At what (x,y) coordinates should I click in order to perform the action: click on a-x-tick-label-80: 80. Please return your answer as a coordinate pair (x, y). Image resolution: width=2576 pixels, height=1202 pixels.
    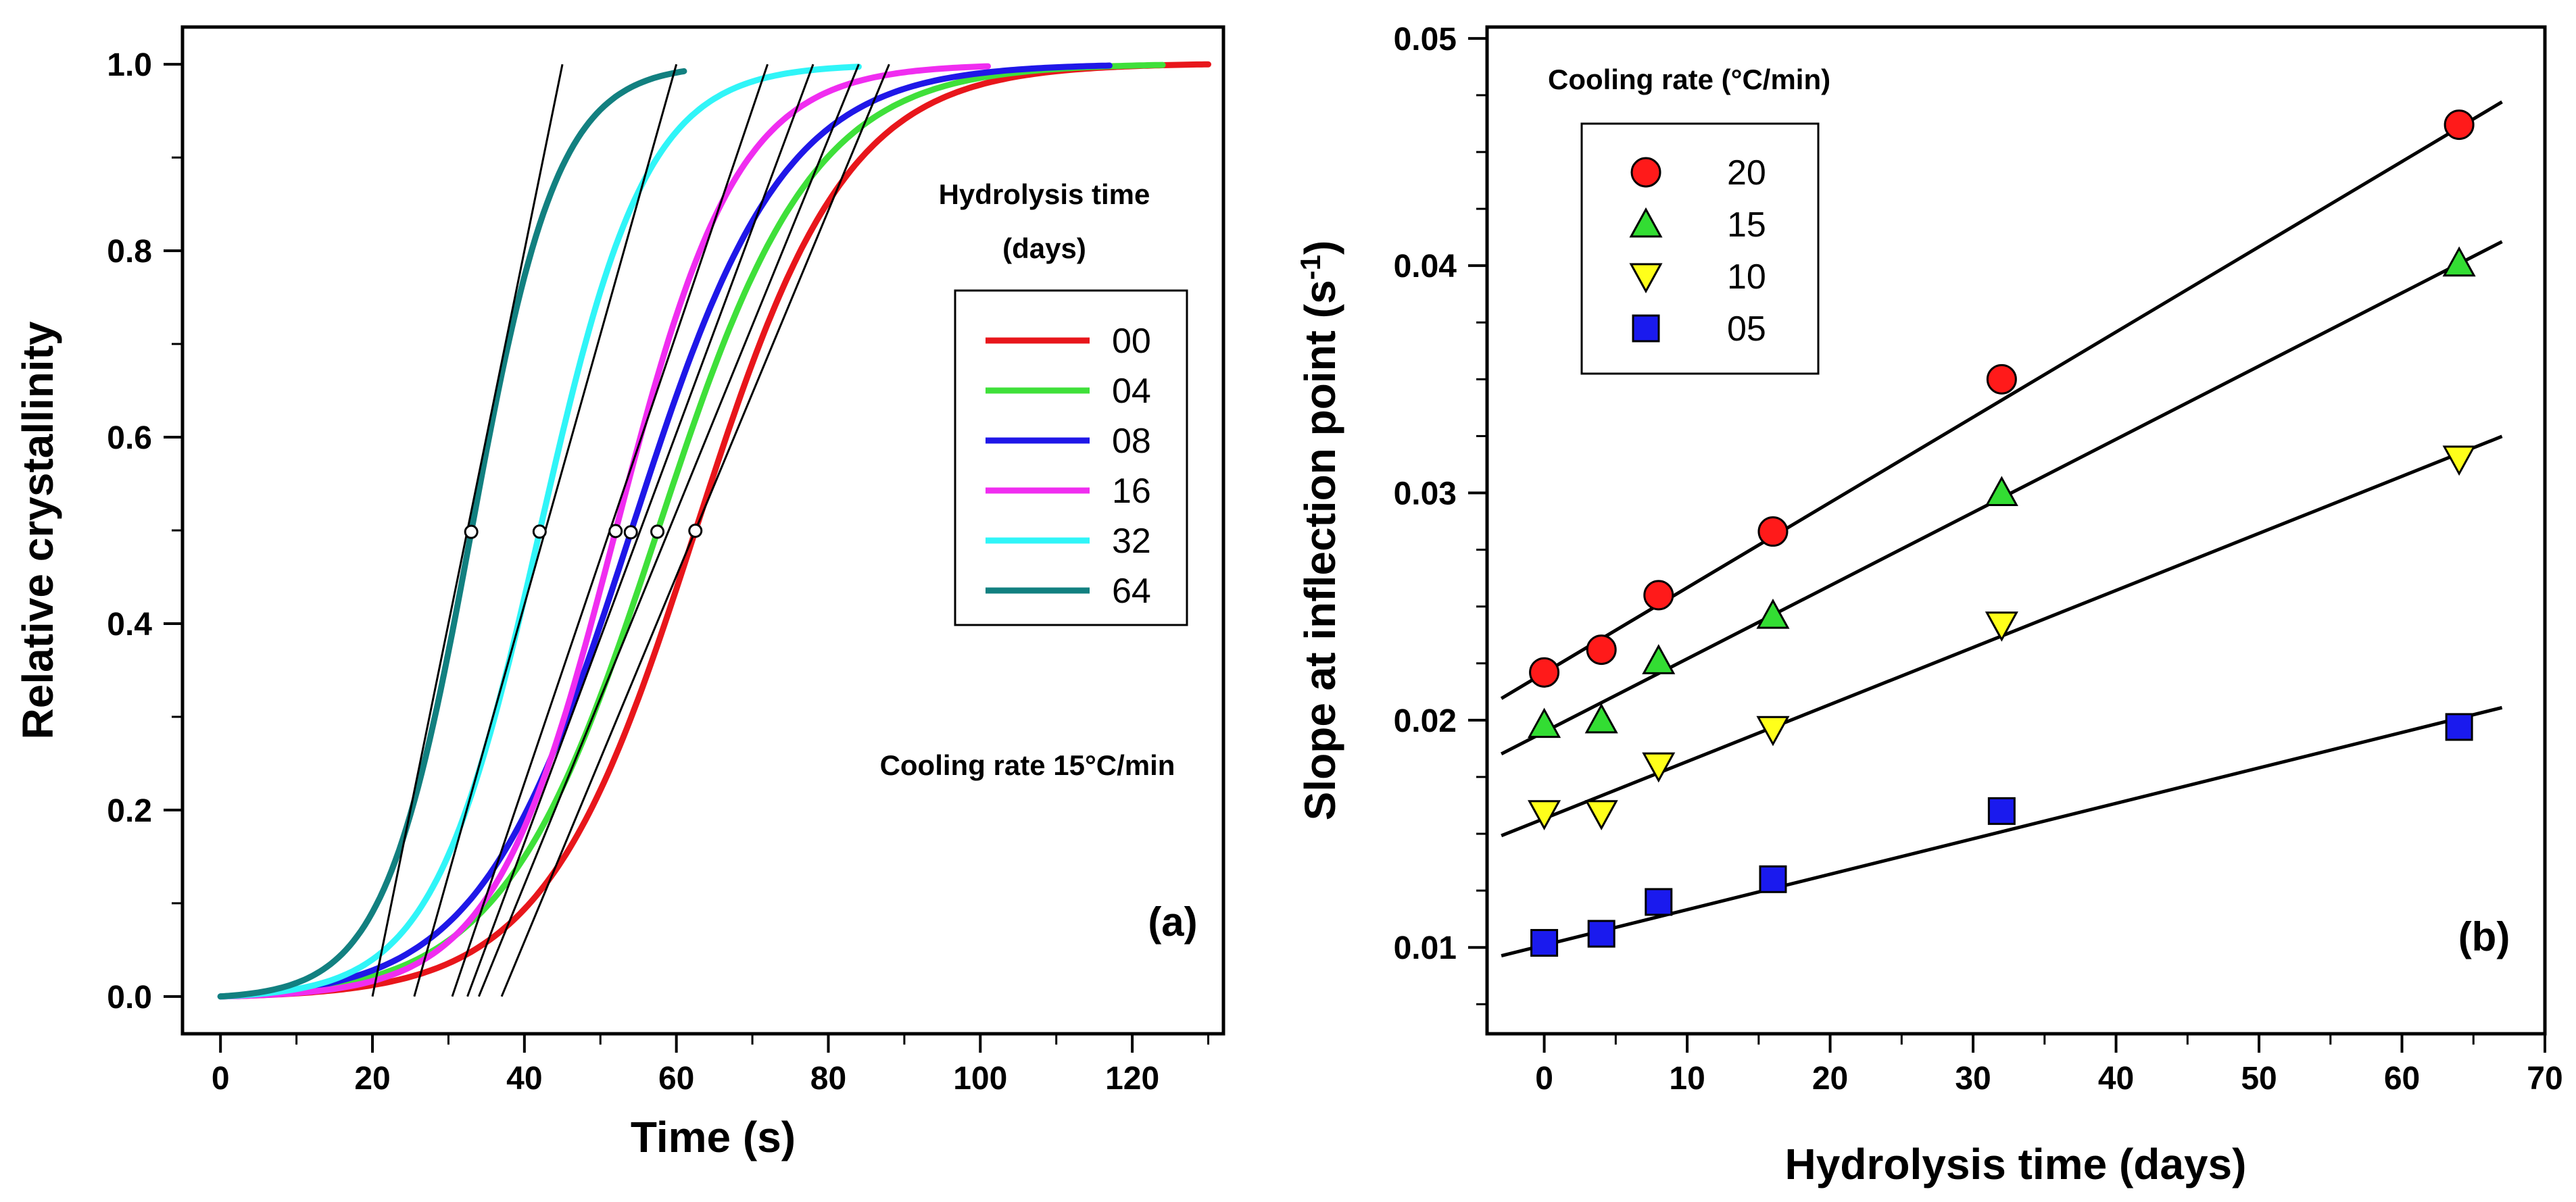
    Looking at the image, I should click on (828, 1079).